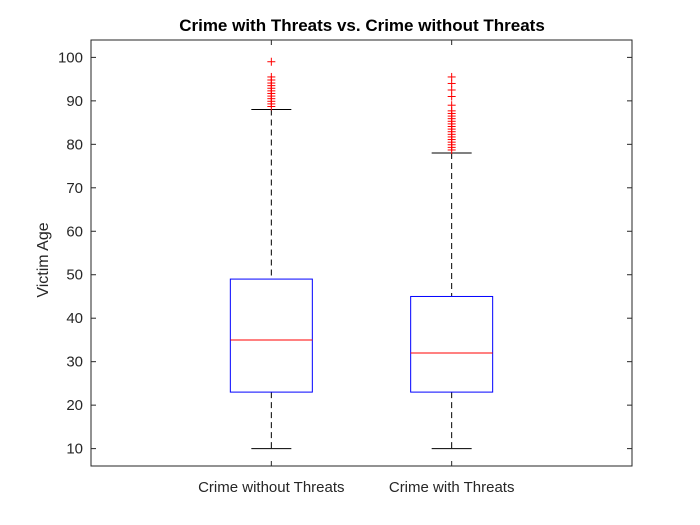 The image size is (700, 525). What do you see at coordinates (74, 275) in the screenshot?
I see `y-tick-label: 50` at bounding box center [74, 275].